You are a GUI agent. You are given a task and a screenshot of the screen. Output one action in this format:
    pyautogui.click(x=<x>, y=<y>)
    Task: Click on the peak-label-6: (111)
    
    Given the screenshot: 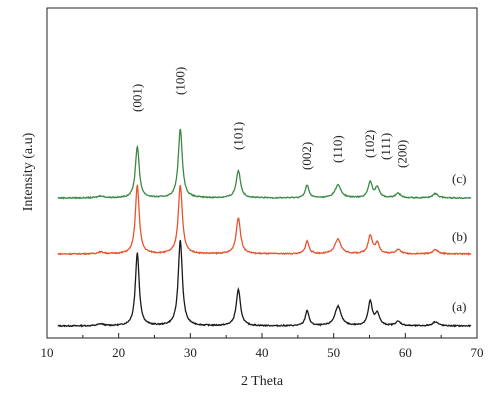 What is the action you would take?
    pyautogui.click(x=385, y=146)
    